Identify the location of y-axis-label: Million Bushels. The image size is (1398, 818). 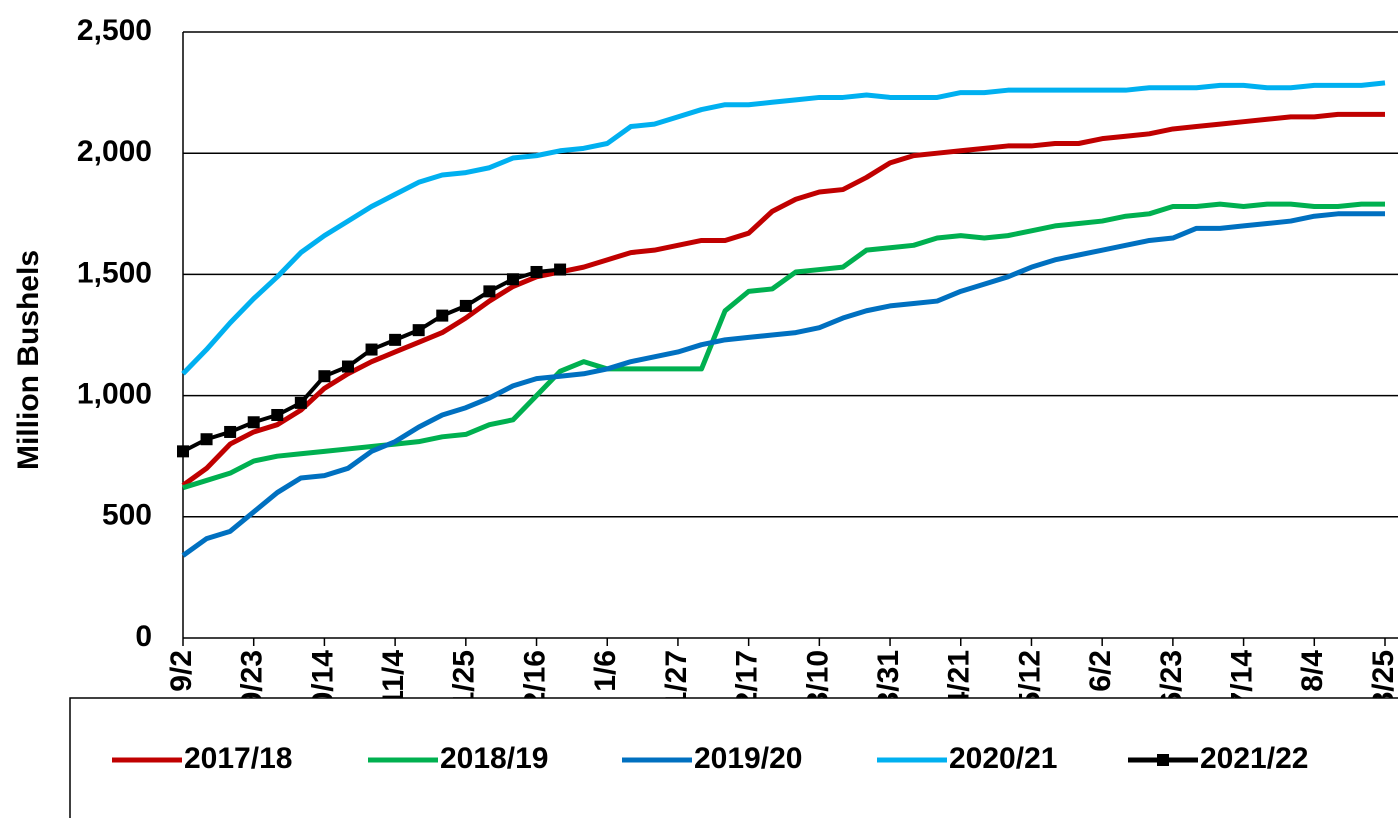
(28, 360).